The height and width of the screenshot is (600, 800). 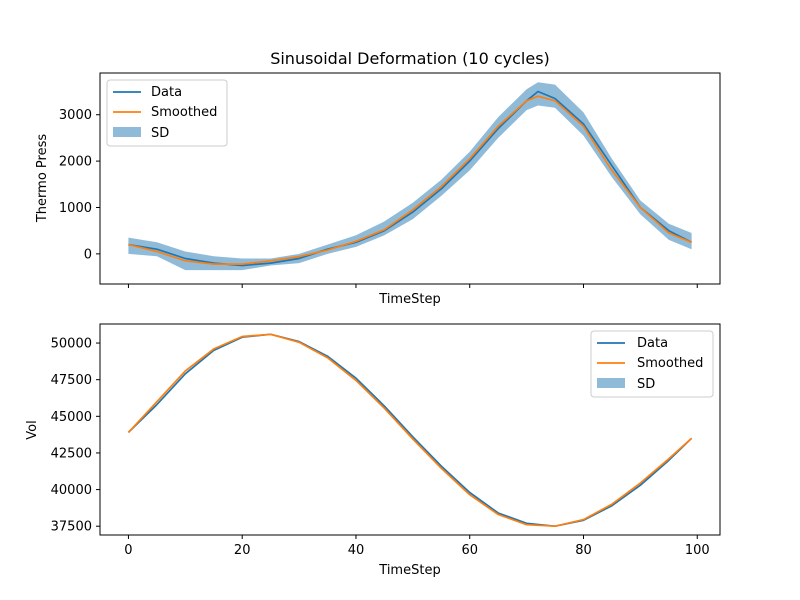 I want to click on pressure-legend-data-label: Data, so click(x=166, y=92).